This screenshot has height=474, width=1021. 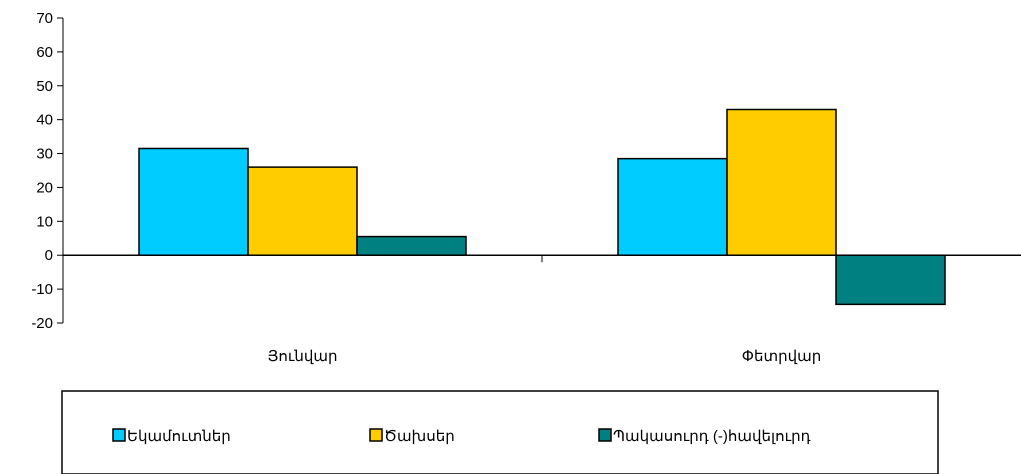 I want to click on y-axis: 70 60 50 40 30 20 10 0 -10 -20, so click(x=47, y=171).